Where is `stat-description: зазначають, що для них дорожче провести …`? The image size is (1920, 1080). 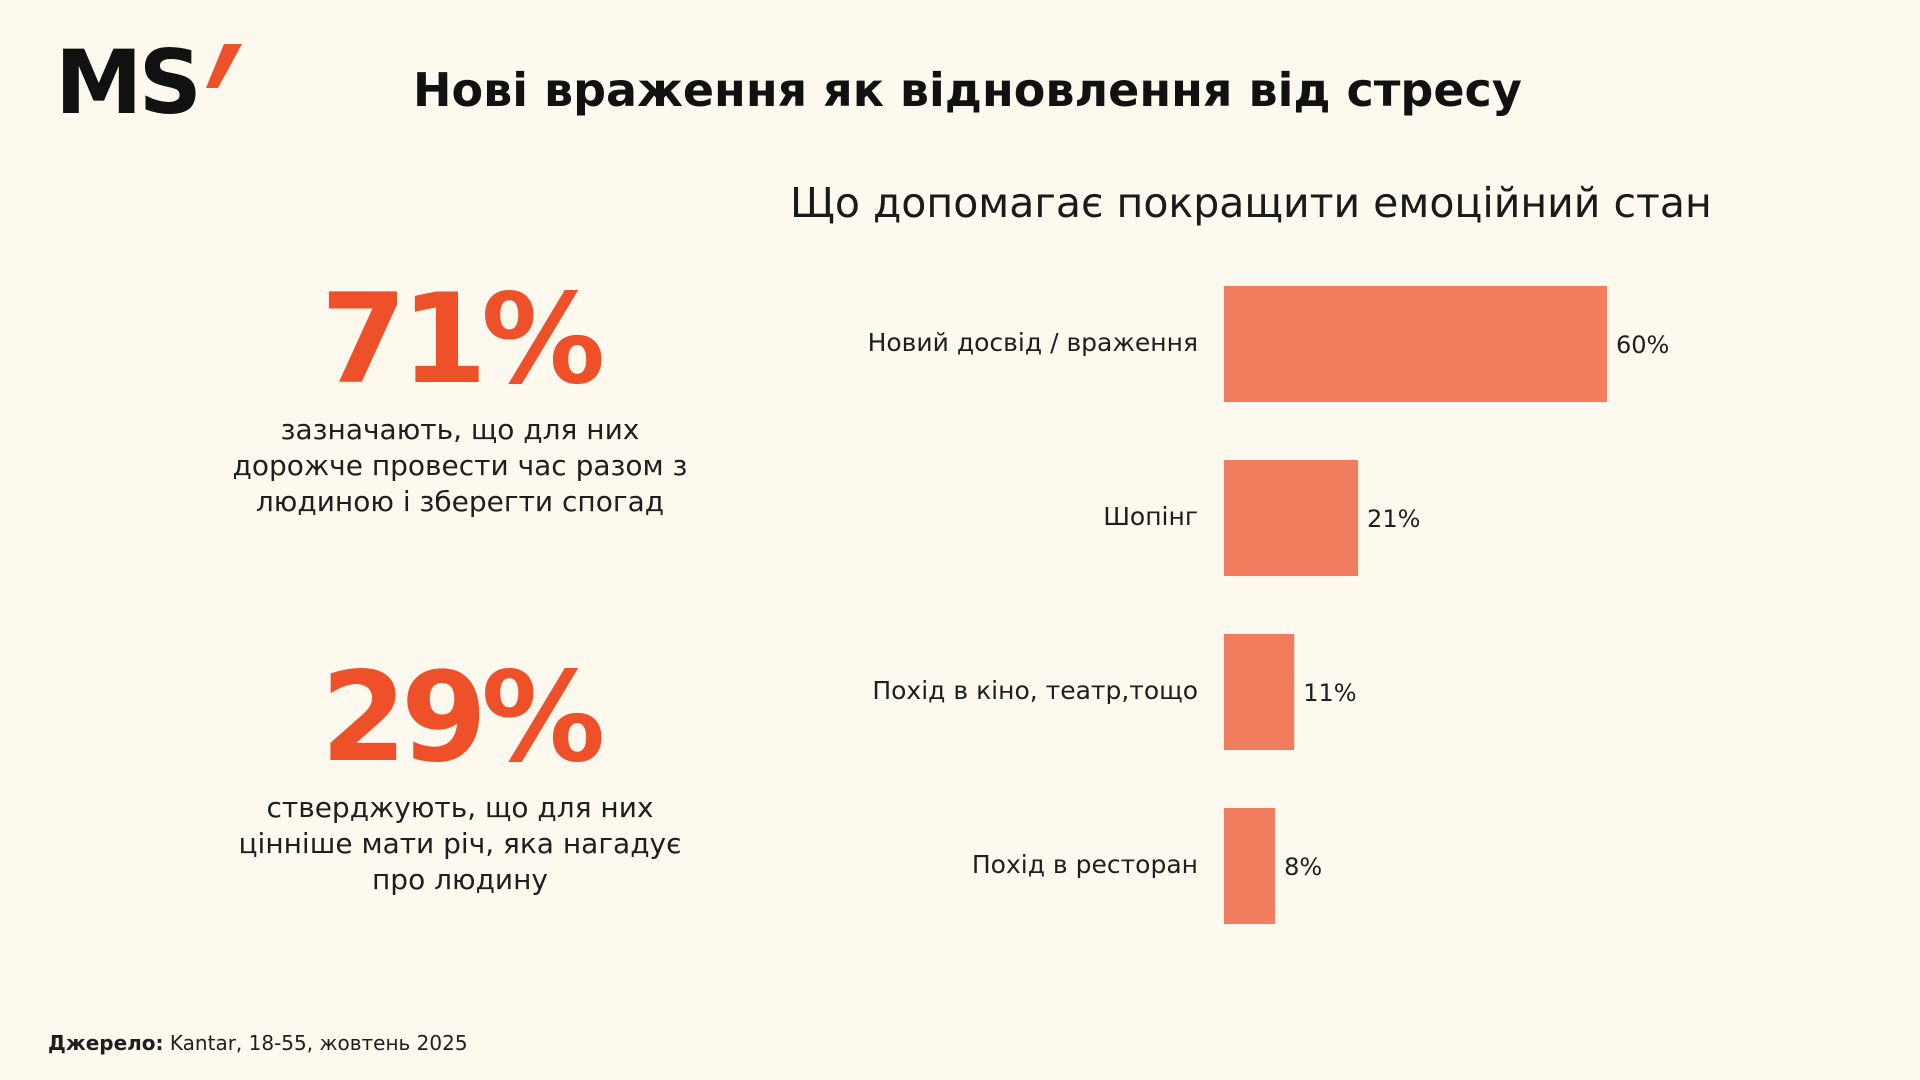 stat-description: зазначають, що для них дорожче провести … is located at coordinates (460, 466).